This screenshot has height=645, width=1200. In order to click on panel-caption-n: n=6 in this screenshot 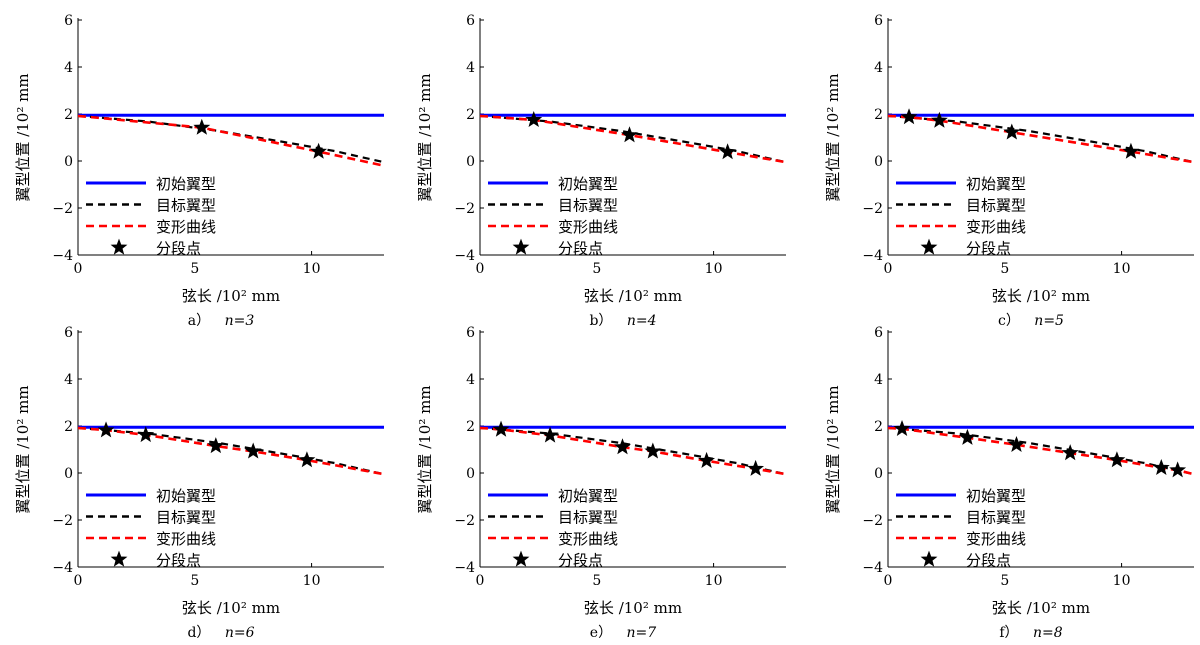, I will do `click(237, 633)`.